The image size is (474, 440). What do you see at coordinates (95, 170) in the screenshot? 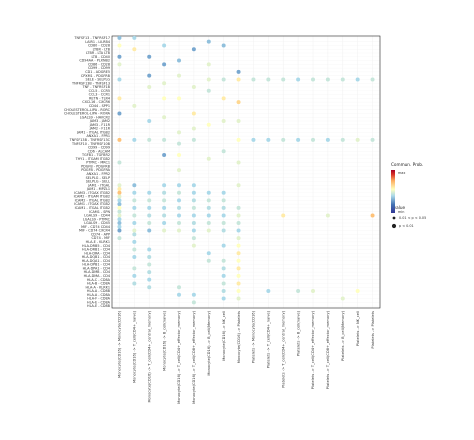
I see `y-tick-label: PDGFB - PDGFRA` at bounding box center [95, 170].